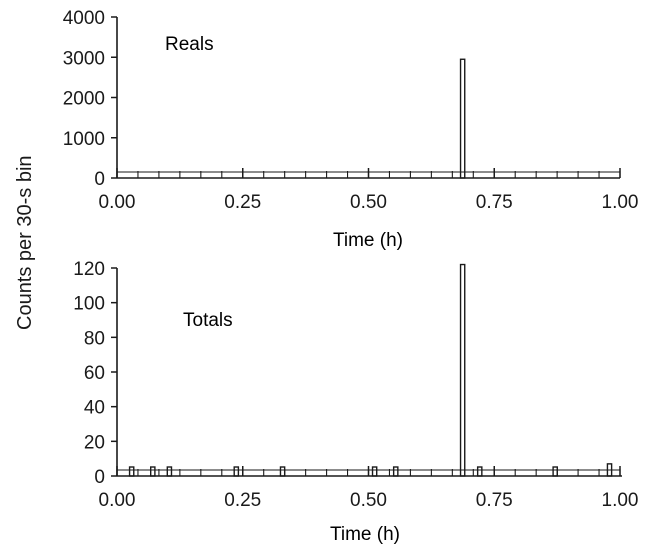 This screenshot has height=544, width=648. What do you see at coordinates (189, 44) in the screenshot?
I see `reals-annotation: Reals` at bounding box center [189, 44].